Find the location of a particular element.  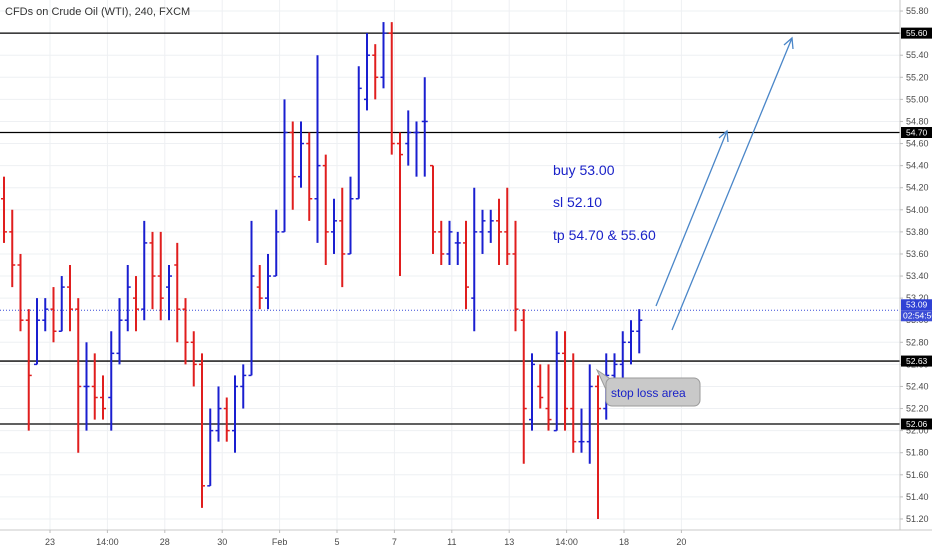

target-arrow-2-head is located at coordinates (788, 43).